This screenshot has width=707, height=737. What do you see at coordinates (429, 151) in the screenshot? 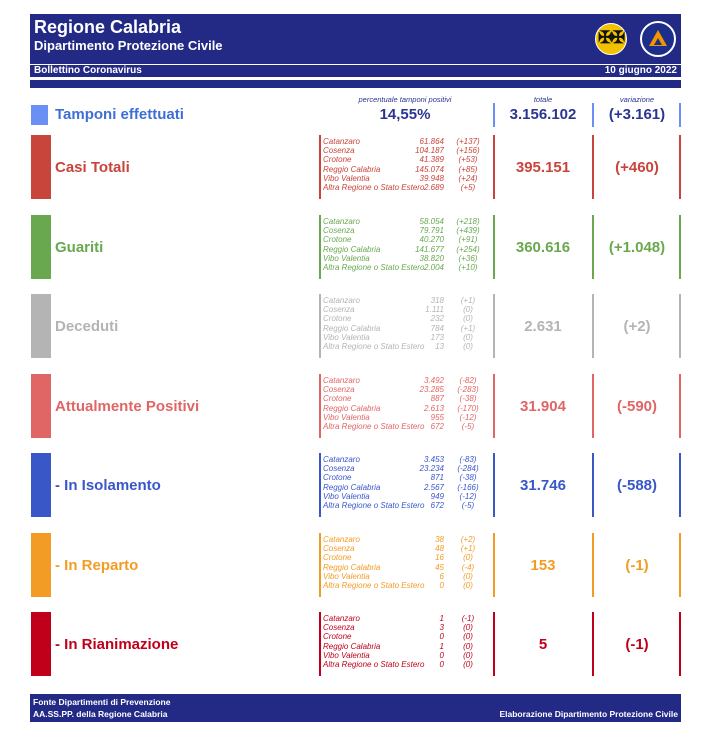
I see `province-value: 104.187` at bounding box center [429, 151].